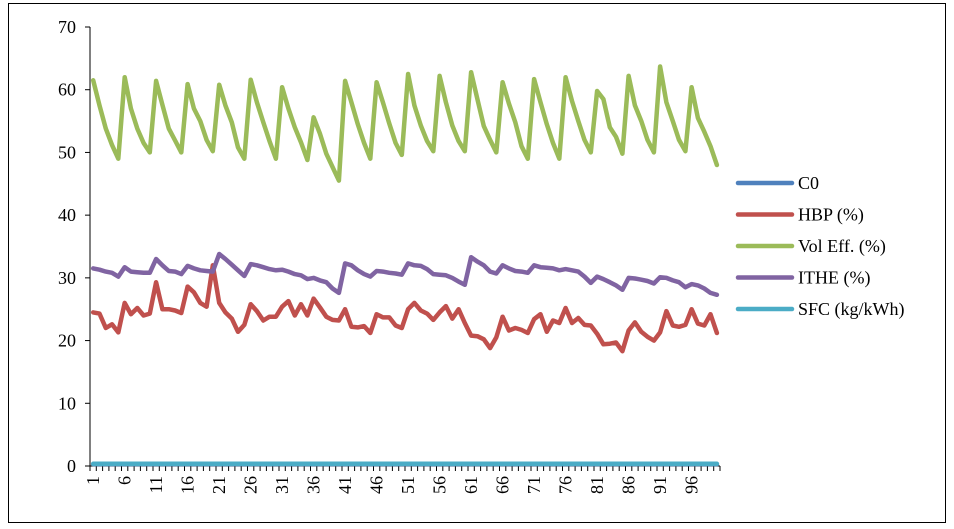  What do you see at coordinates (67, 152) in the screenshot?
I see `y-tick-label: 50` at bounding box center [67, 152].